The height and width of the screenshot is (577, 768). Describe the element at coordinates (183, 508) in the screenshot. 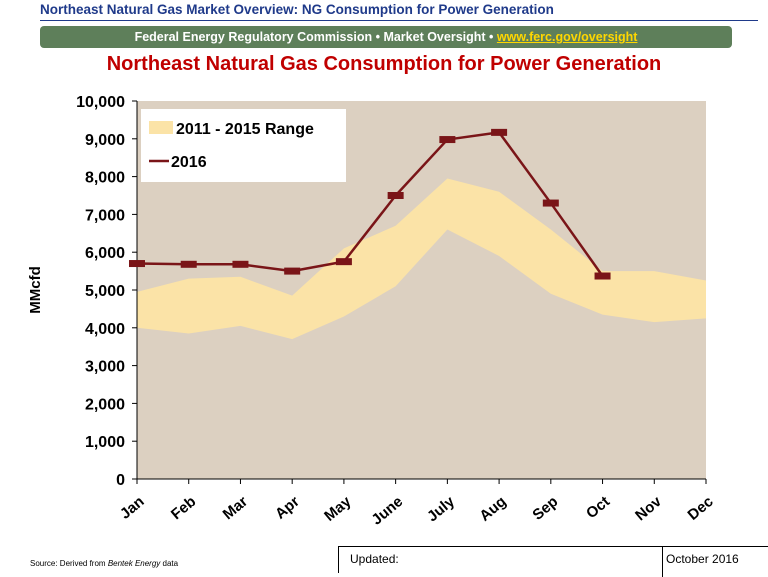

I see `x-tick-label: Feb` at that location.